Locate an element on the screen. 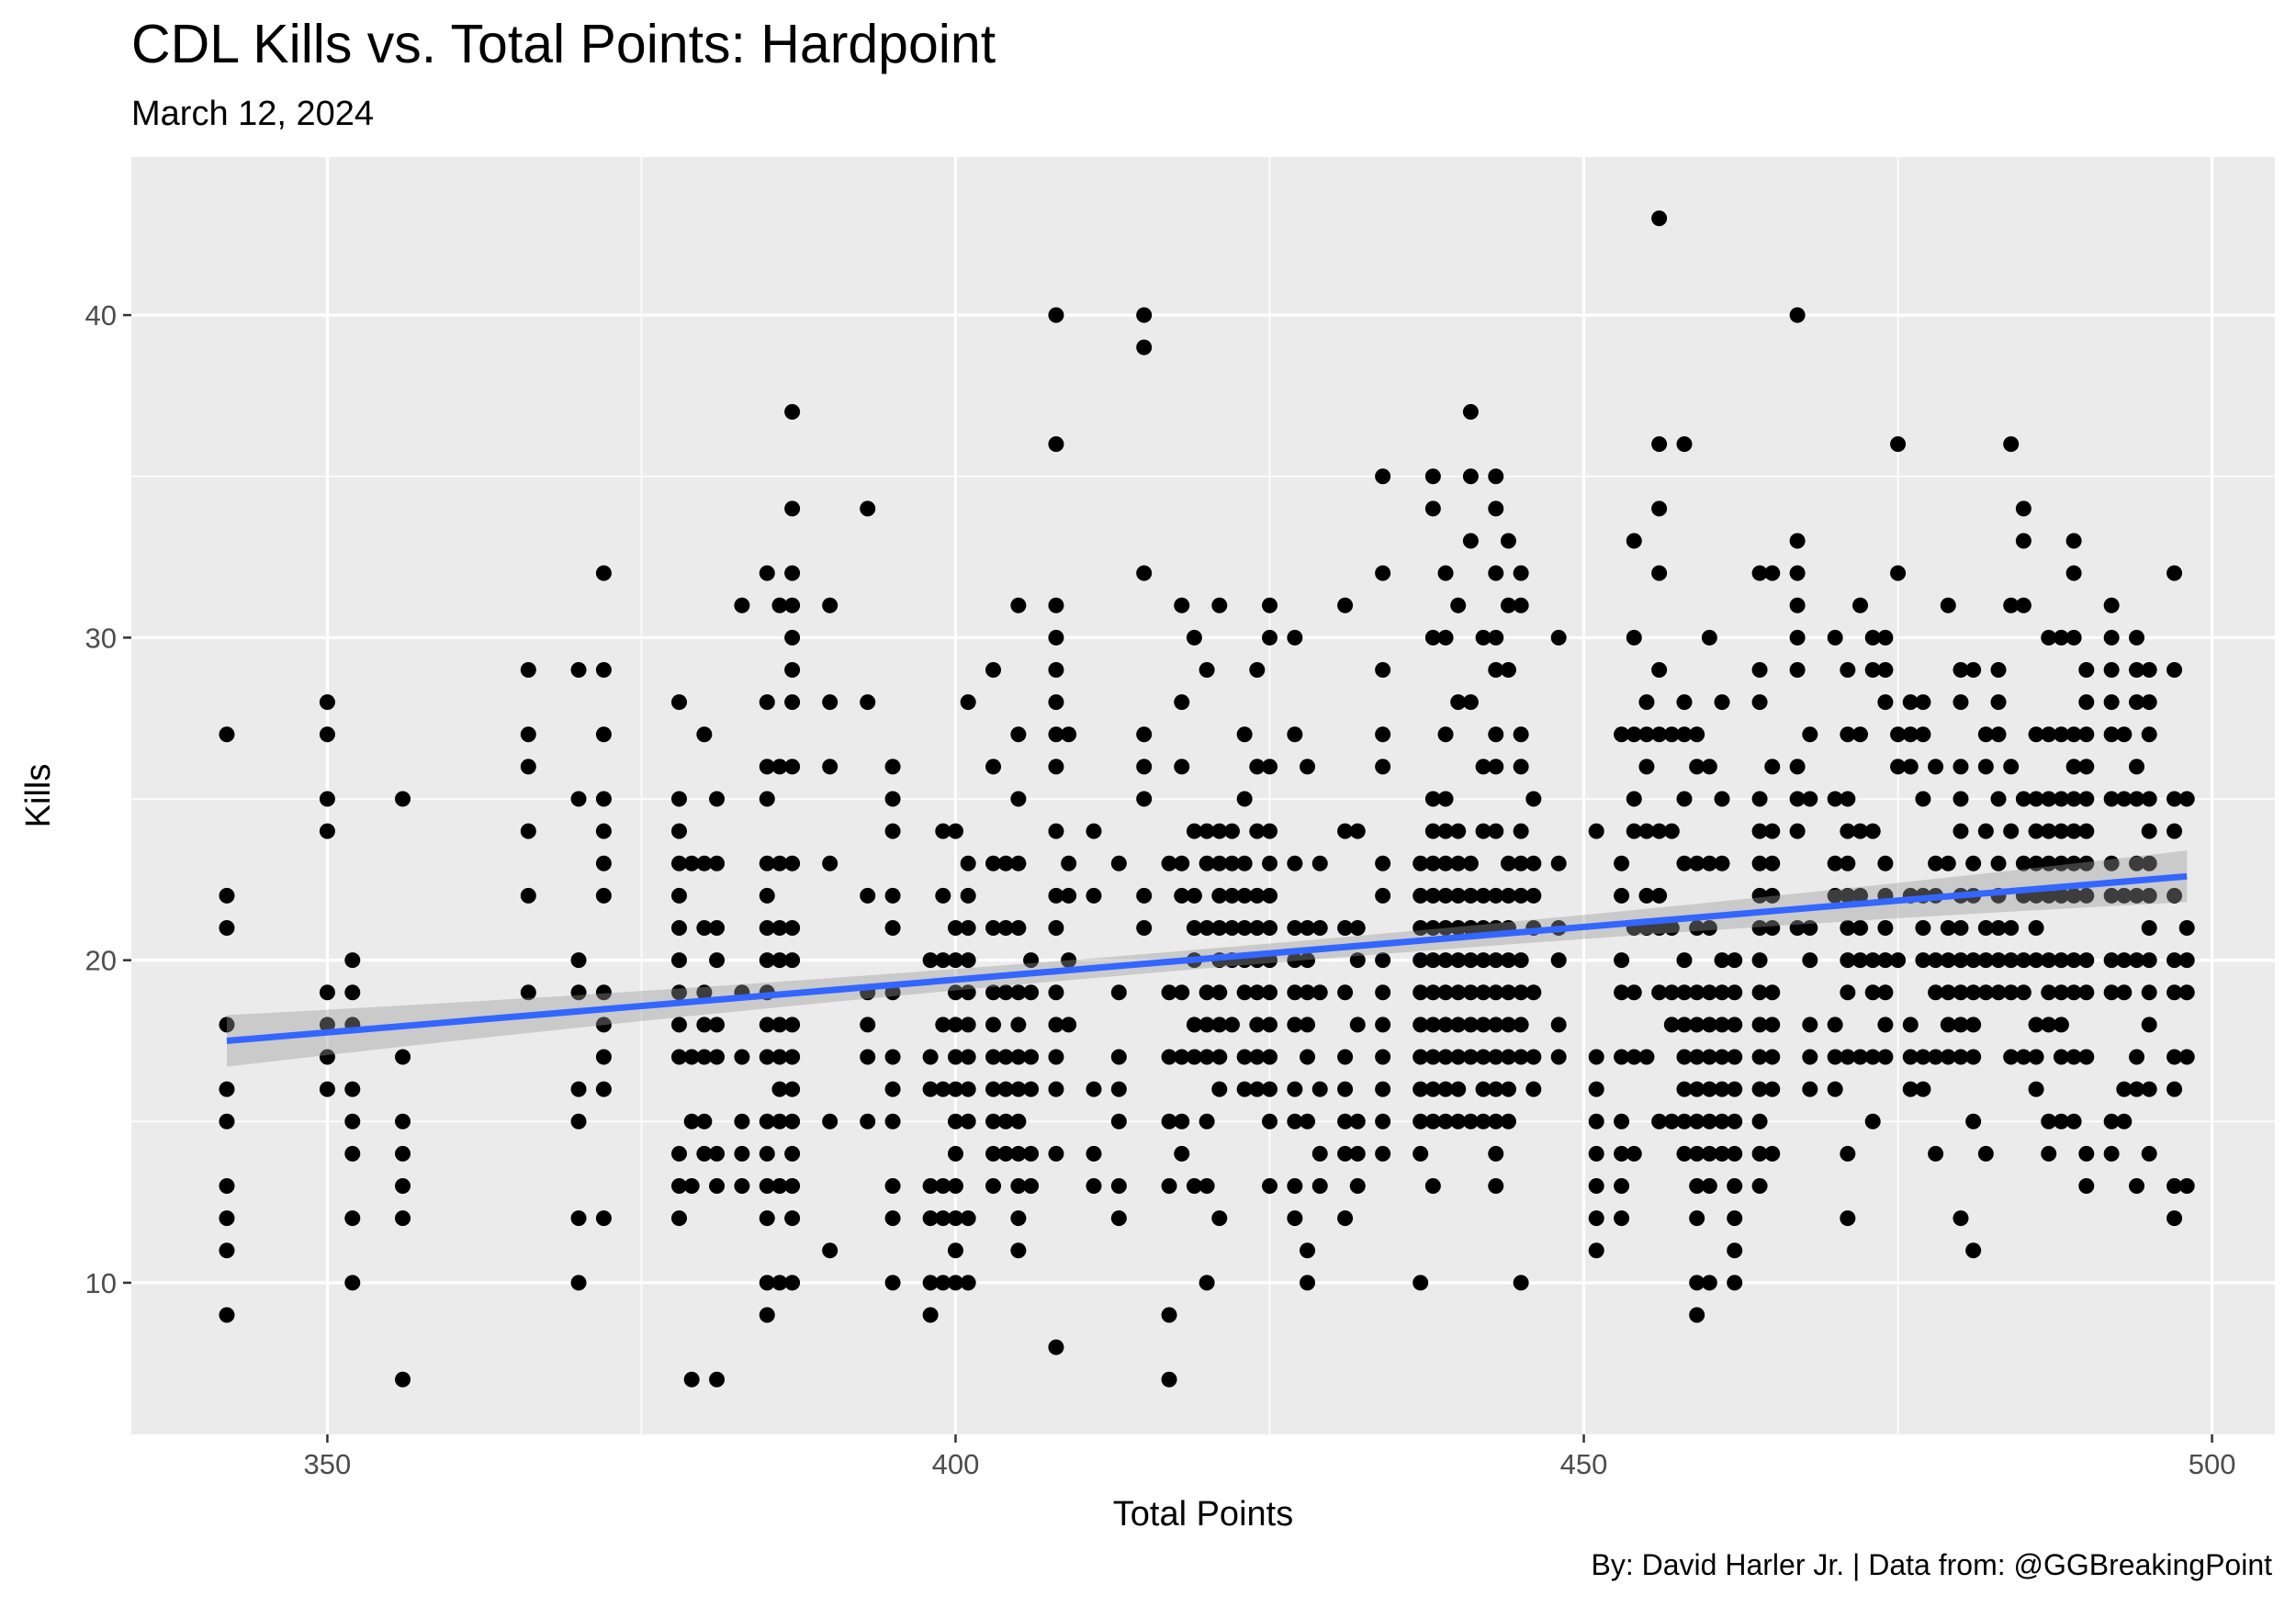  chart-subtitle: March 12, 2024 is located at coordinates (253, 114).